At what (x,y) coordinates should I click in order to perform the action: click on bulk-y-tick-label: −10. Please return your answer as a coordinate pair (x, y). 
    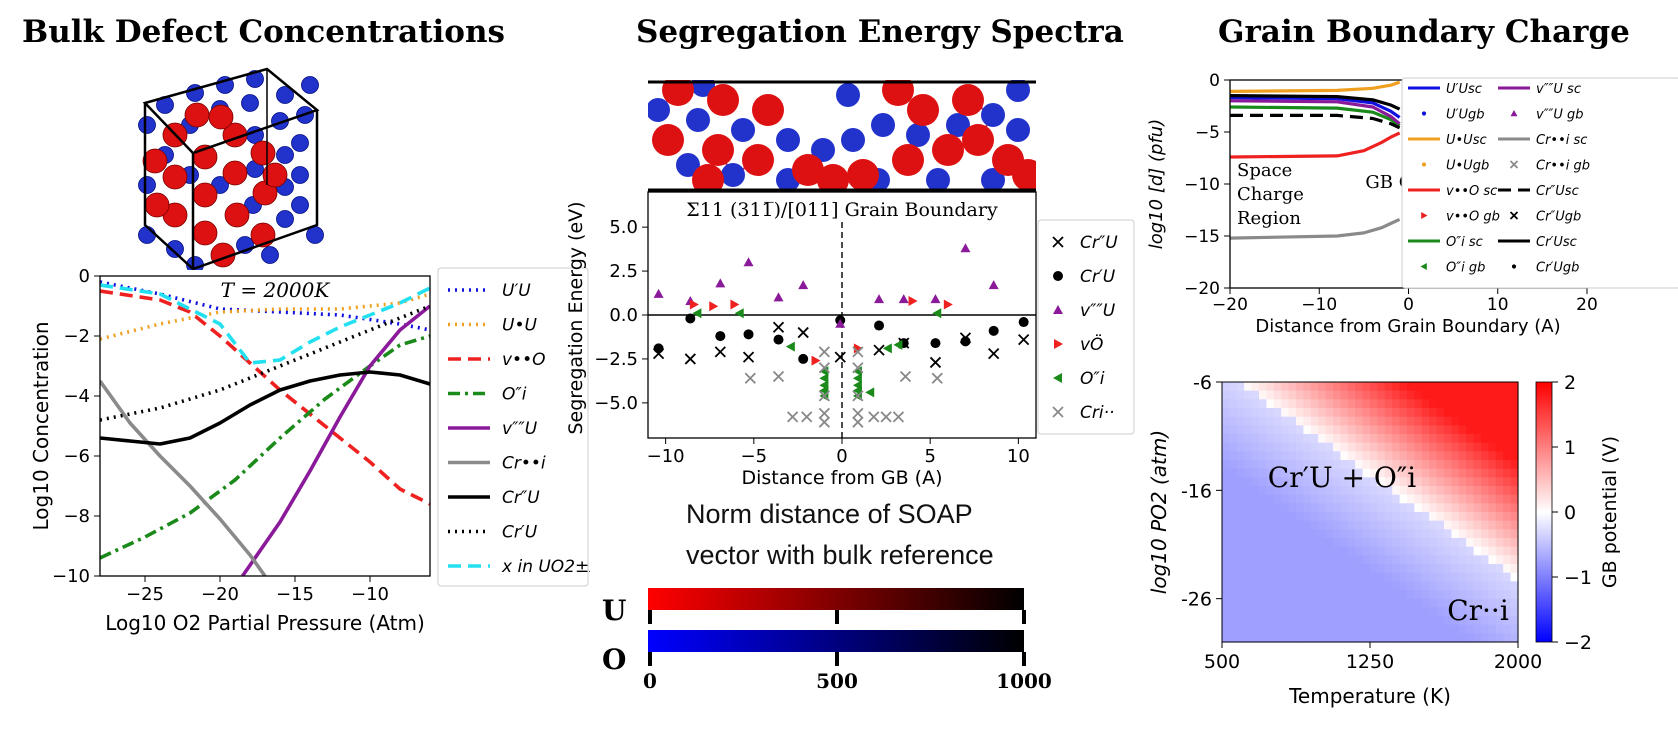
    Looking at the image, I should click on (71, 576).